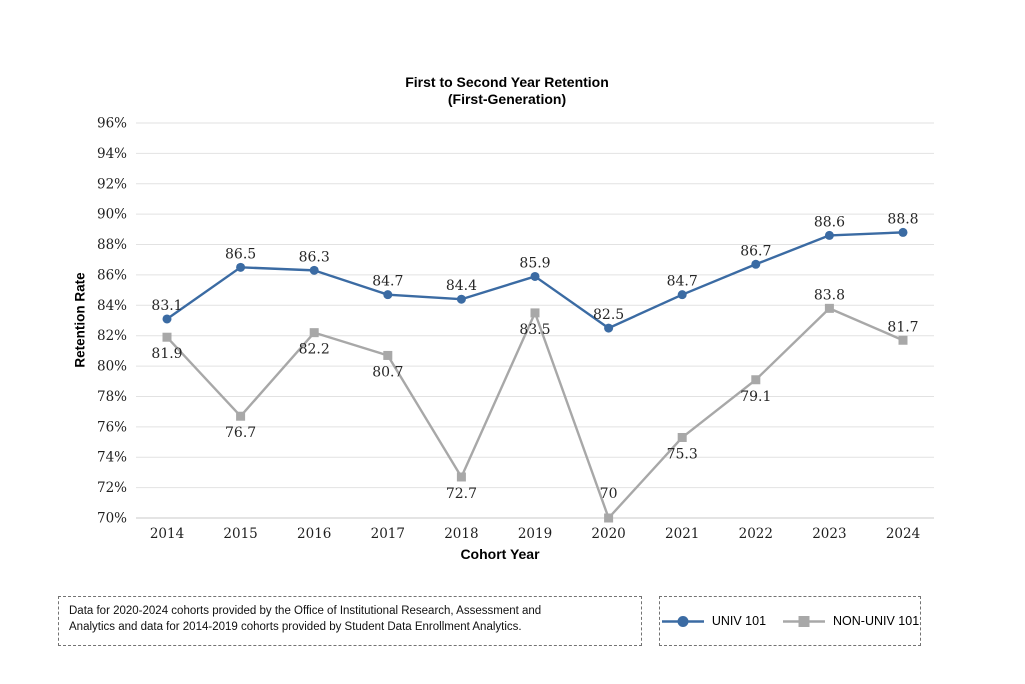 The image size is (1025, 684). Describe the element at coordinates (608, 315) in the screenshot. I see `svg-text: 82.5` at that location.